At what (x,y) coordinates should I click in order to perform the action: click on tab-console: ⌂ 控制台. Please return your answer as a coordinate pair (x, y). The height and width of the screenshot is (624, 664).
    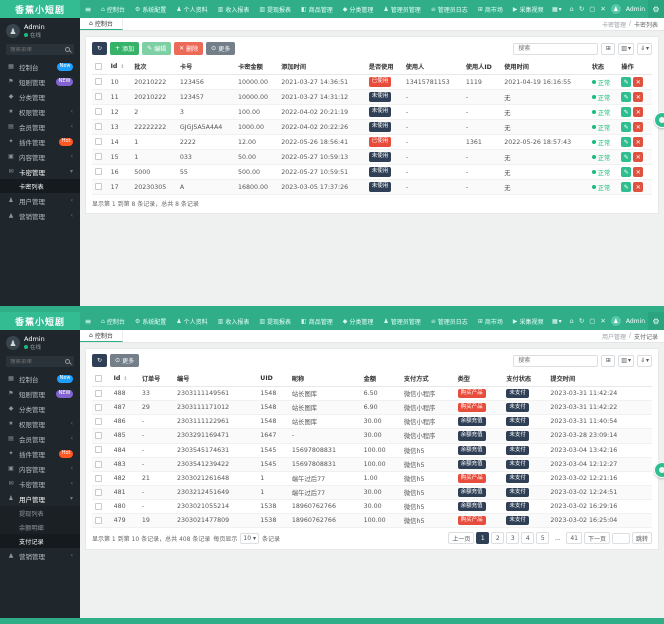
    Looking at the image, I should click on (101, 336).